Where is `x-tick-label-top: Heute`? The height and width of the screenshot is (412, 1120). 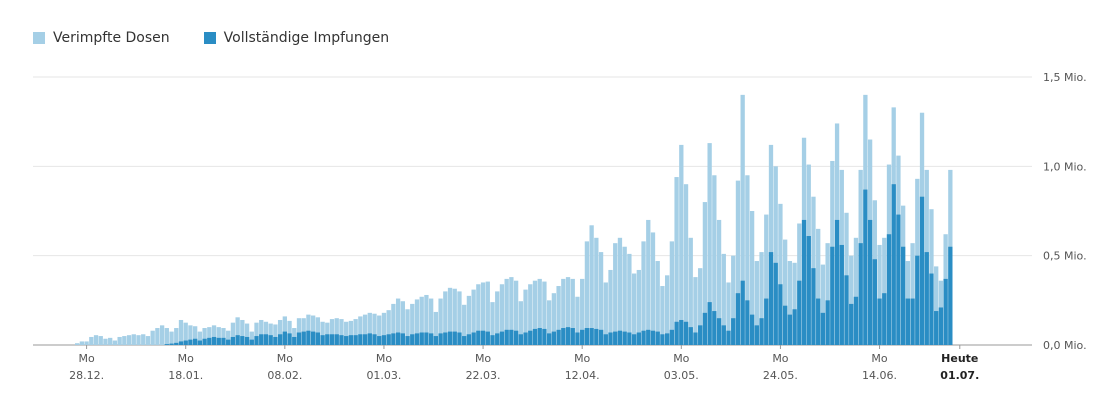
x-tick-label-top: Heute is located at coordinates (959, 358).